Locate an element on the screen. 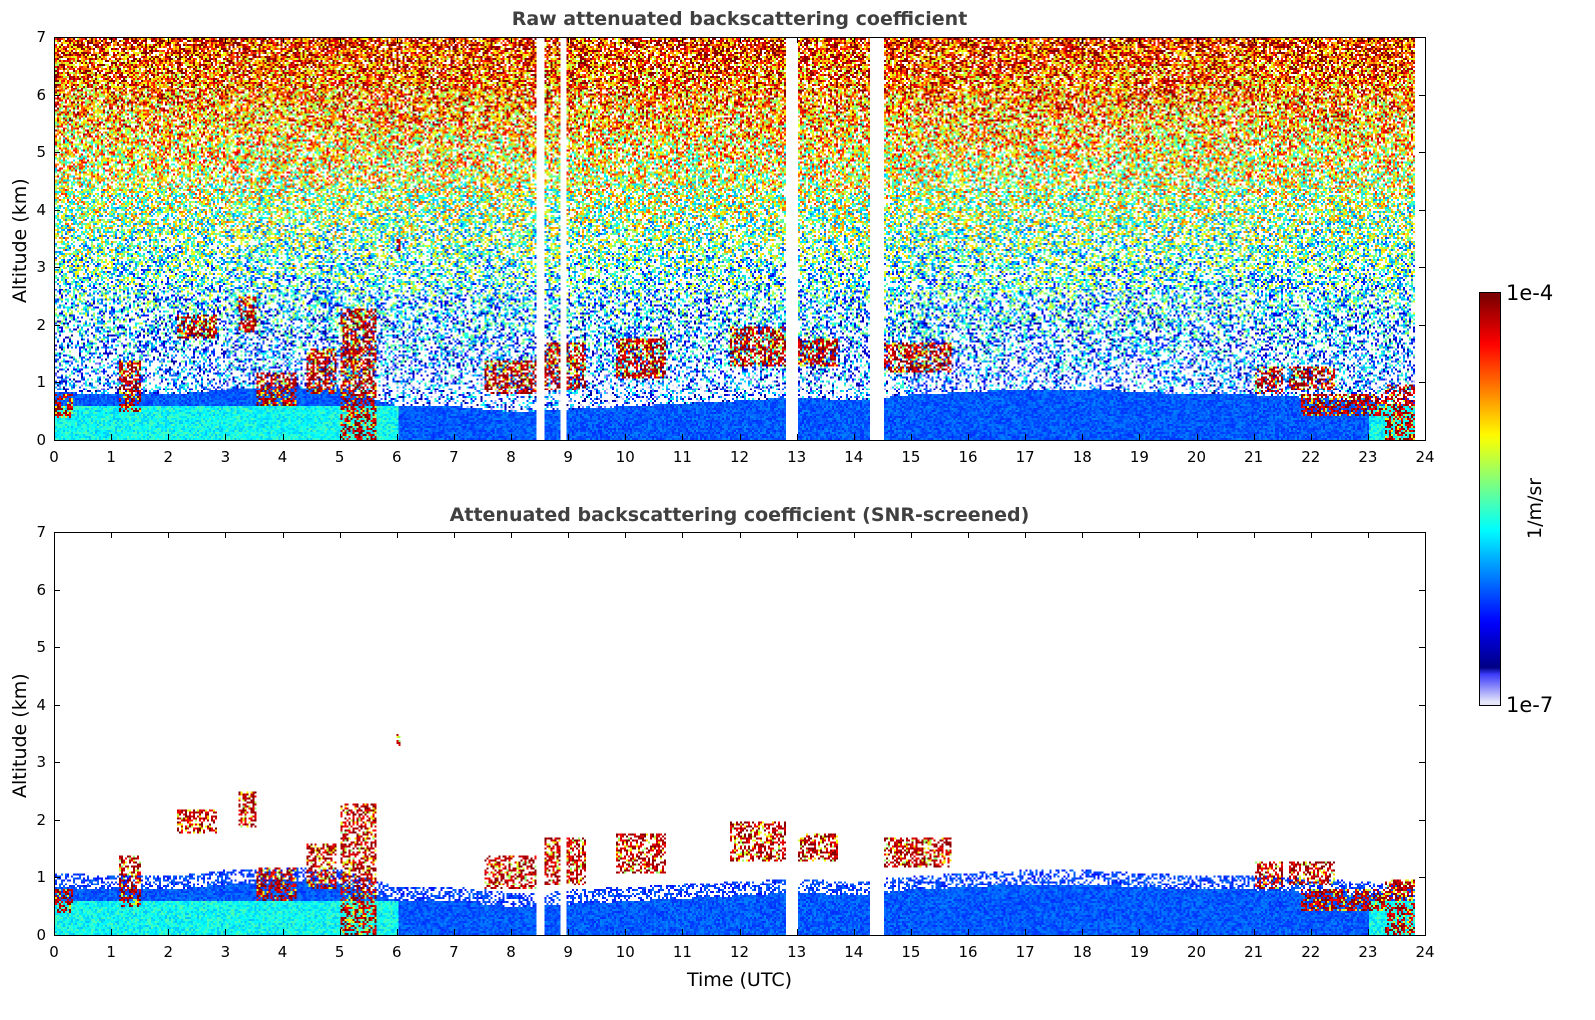 The image size is (1595, 1020). colorbar-max-label: 1e-4 is located at coordinates (1530, 293).